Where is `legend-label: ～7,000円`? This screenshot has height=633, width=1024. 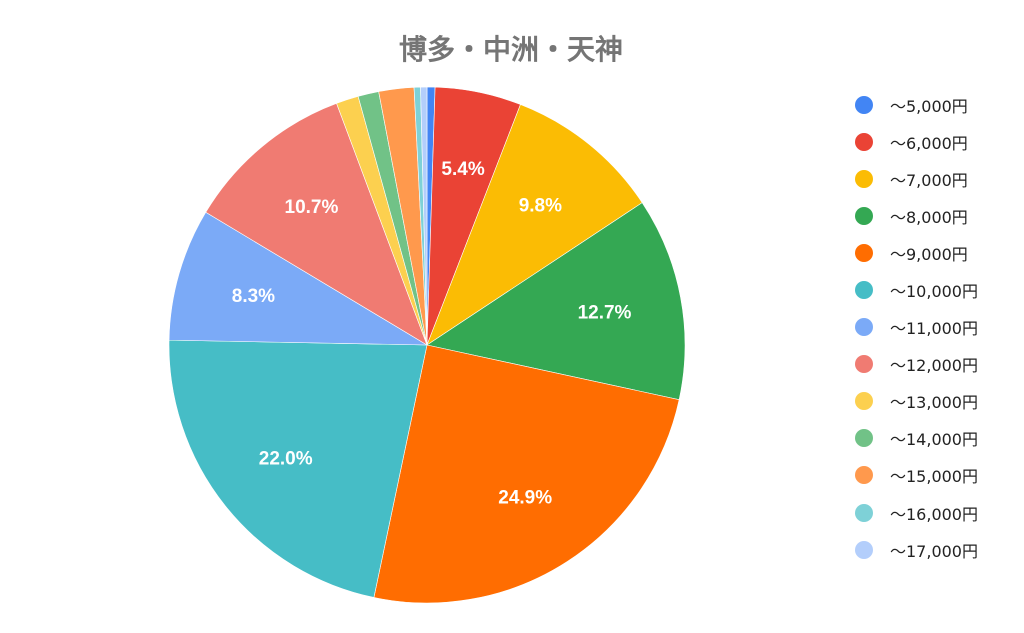
legend-label: ～7,000円 is located at coordinates (929, 180).